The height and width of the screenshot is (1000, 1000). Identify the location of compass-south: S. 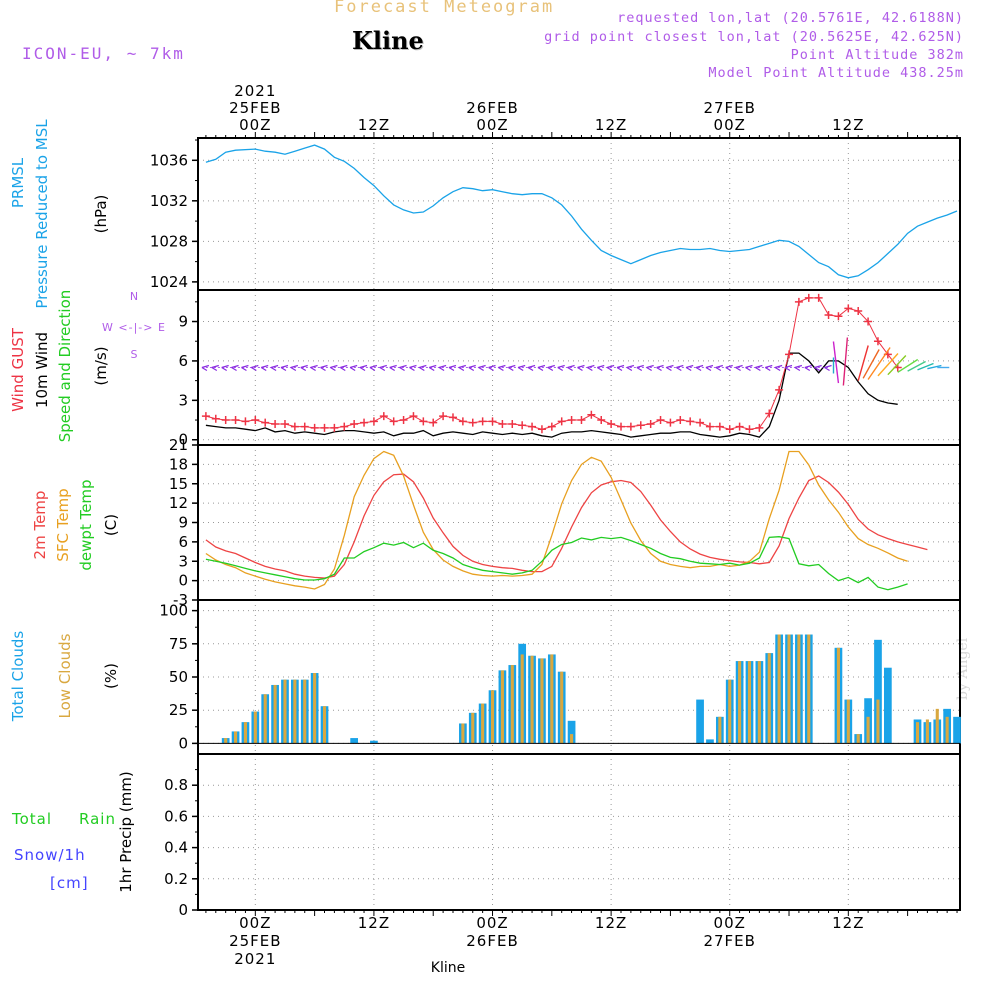
(134, 354).